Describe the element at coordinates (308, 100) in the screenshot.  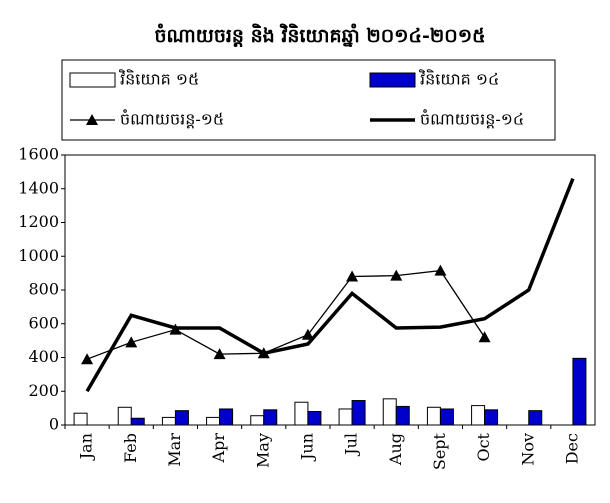
I see `legend-box` at that location.